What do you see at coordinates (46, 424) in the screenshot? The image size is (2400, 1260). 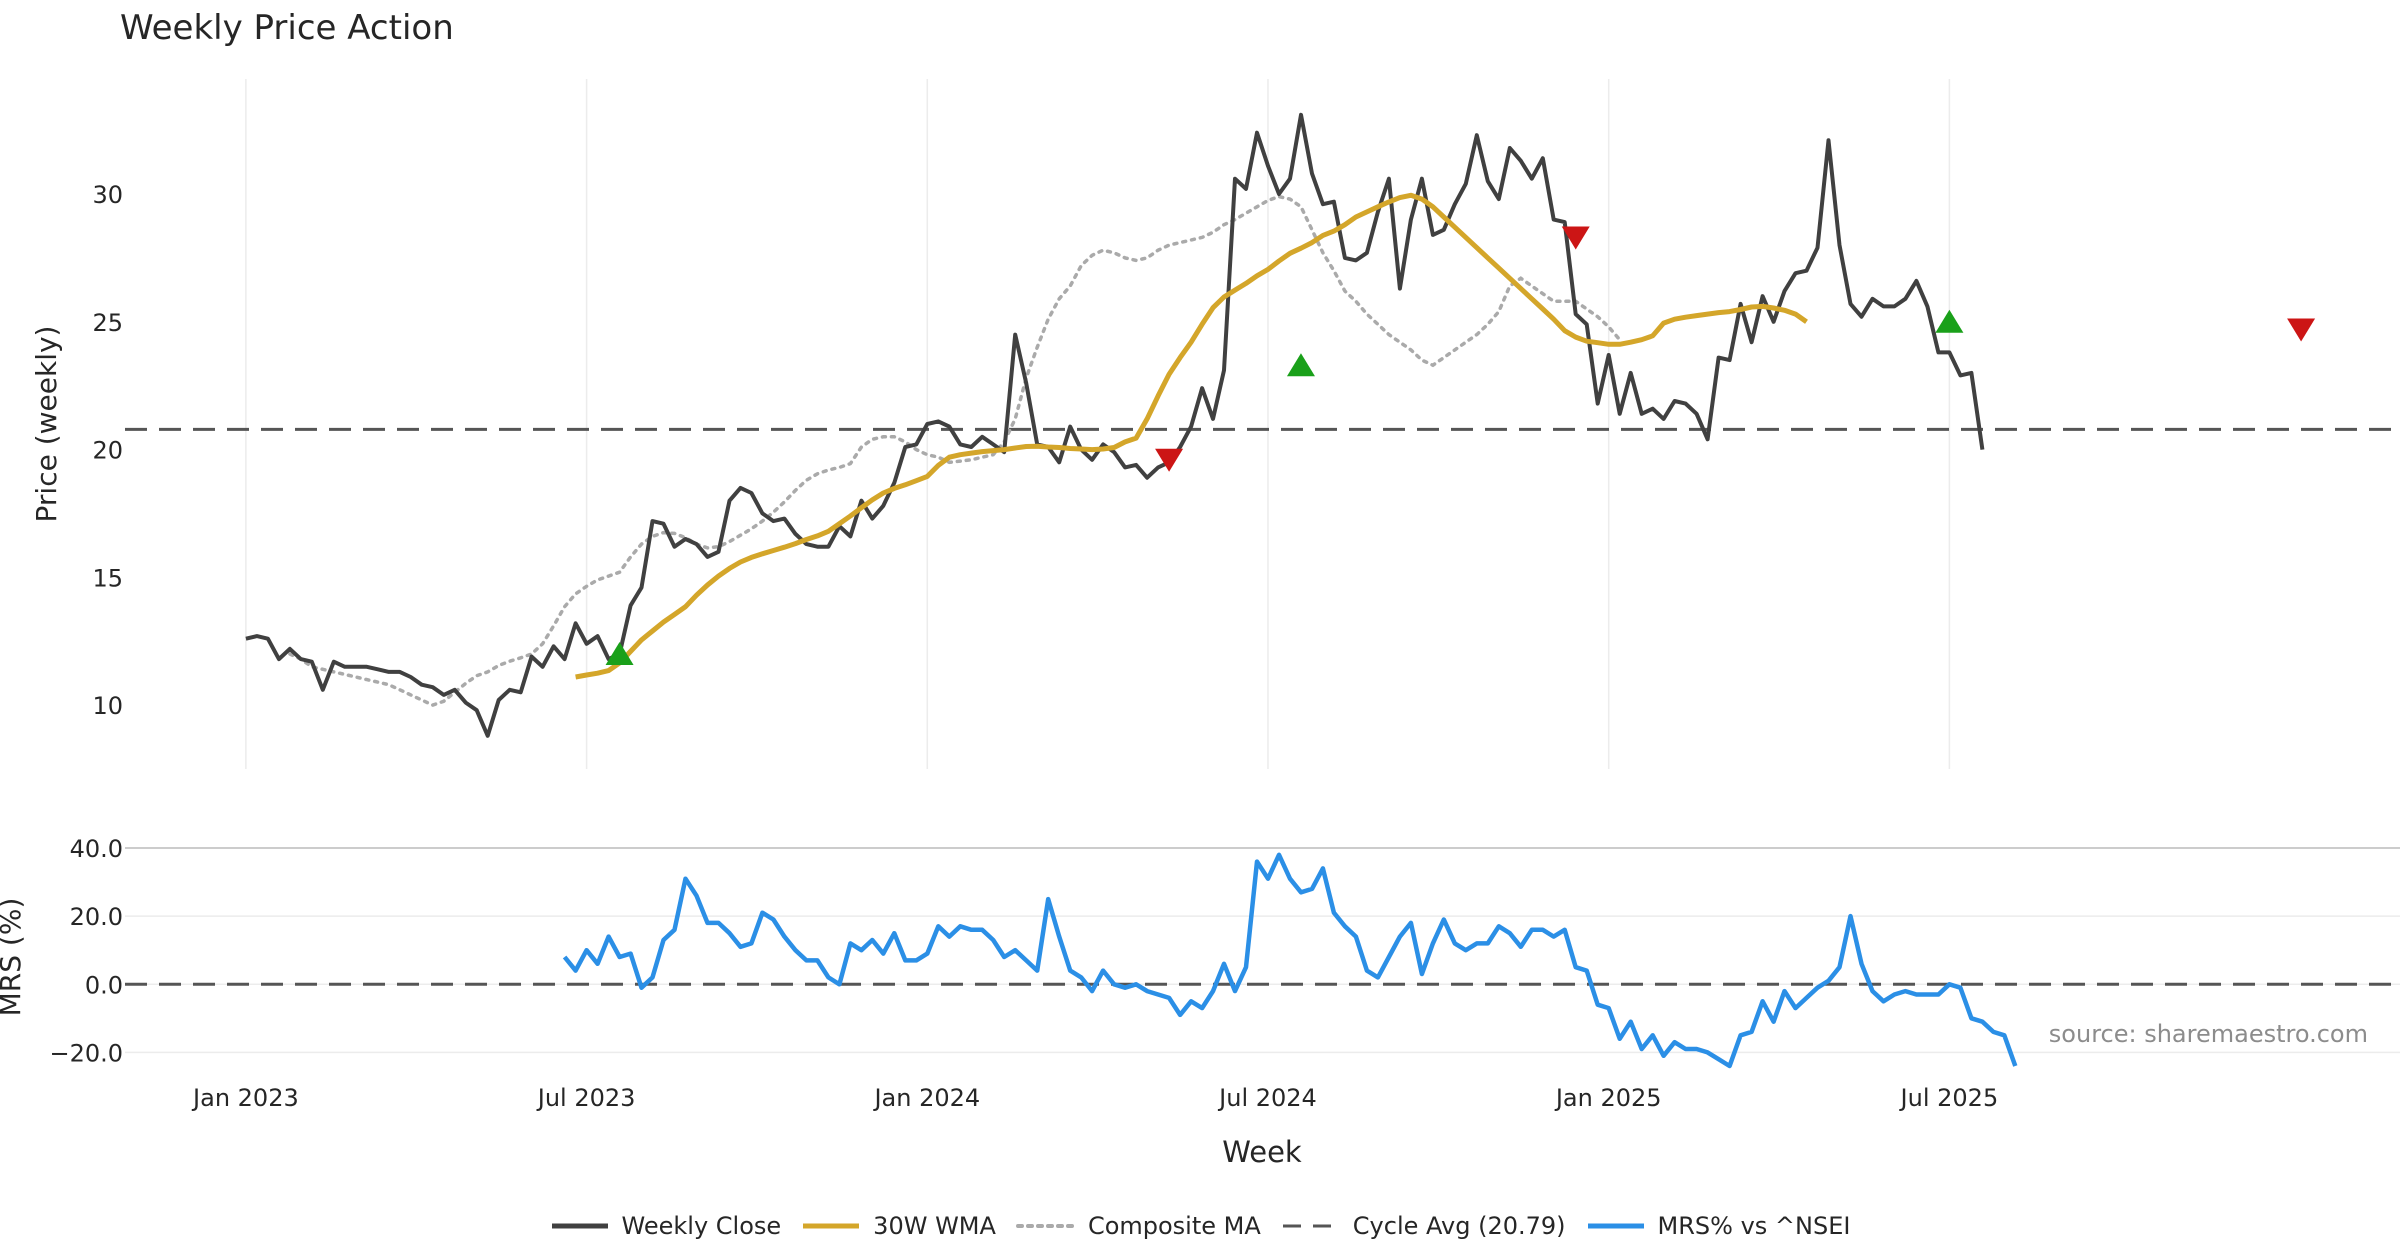 I see `price-y-axis-label: Price (weekly)` at bounding box center [46, 424].